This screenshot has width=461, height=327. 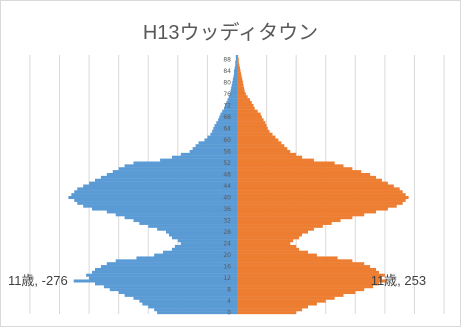 What do you see at coordinates (229, 301) in the screenshot?
I see `y-tick-label: 4` at bounding box center [229, 301].